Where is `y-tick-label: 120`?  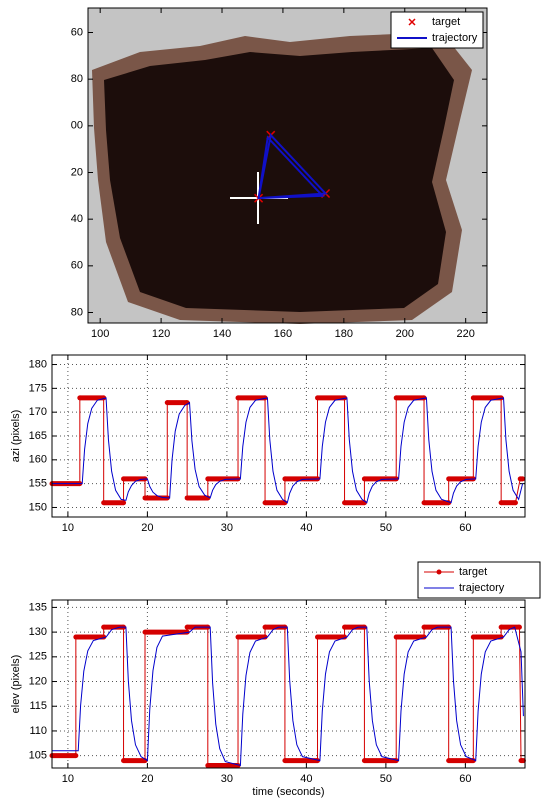
y-tick-label: 120 is located at coordinates (38, 681).